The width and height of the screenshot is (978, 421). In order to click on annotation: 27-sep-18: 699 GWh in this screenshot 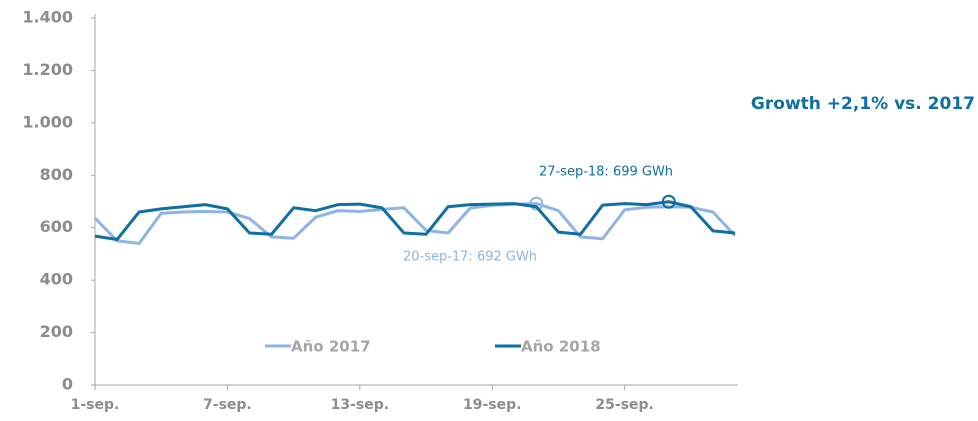, I will do `click(606, 172)`.